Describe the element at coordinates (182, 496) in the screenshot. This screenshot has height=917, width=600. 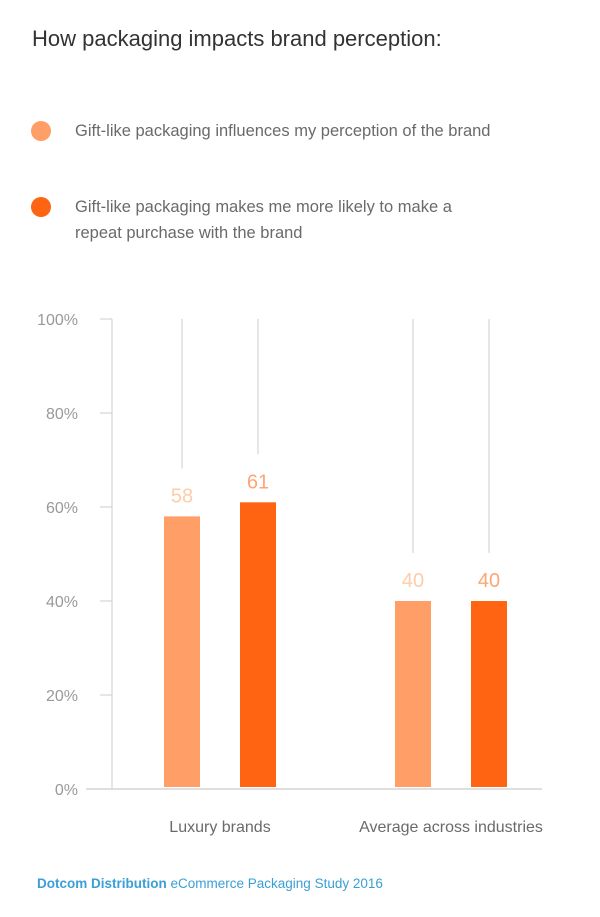
I see `data-label: 58` at that location.